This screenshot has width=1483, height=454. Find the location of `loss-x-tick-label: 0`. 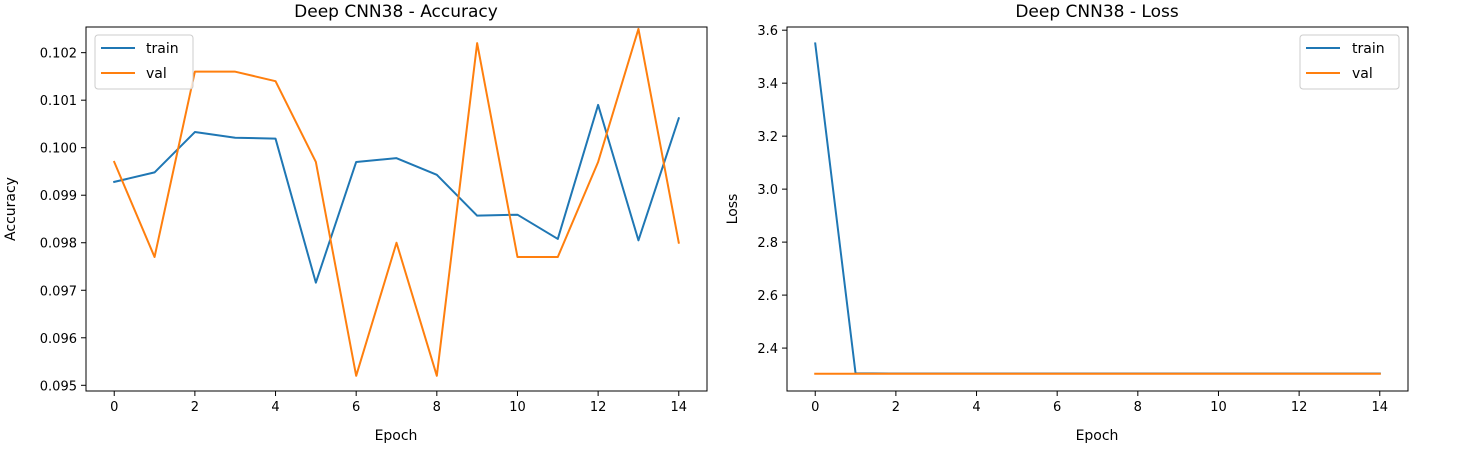

loss-x-tick-label: 0 is located at coordinates (815, 407).